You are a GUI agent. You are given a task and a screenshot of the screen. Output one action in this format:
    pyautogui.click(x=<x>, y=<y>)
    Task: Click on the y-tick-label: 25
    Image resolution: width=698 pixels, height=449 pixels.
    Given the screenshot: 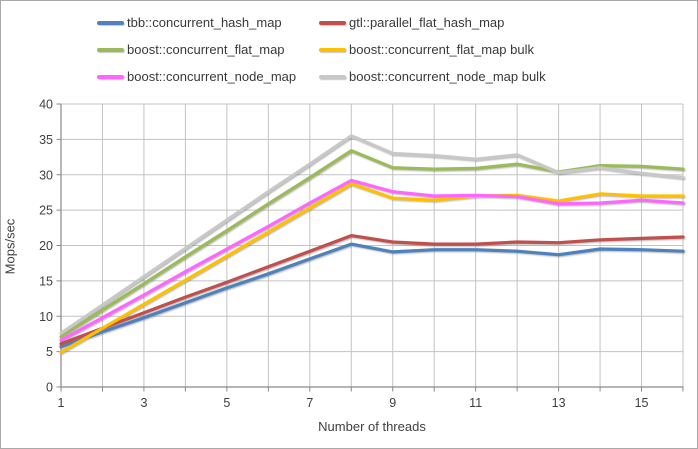 What is the action you would take?
    pyautogui.click(x=46, y=211)
    